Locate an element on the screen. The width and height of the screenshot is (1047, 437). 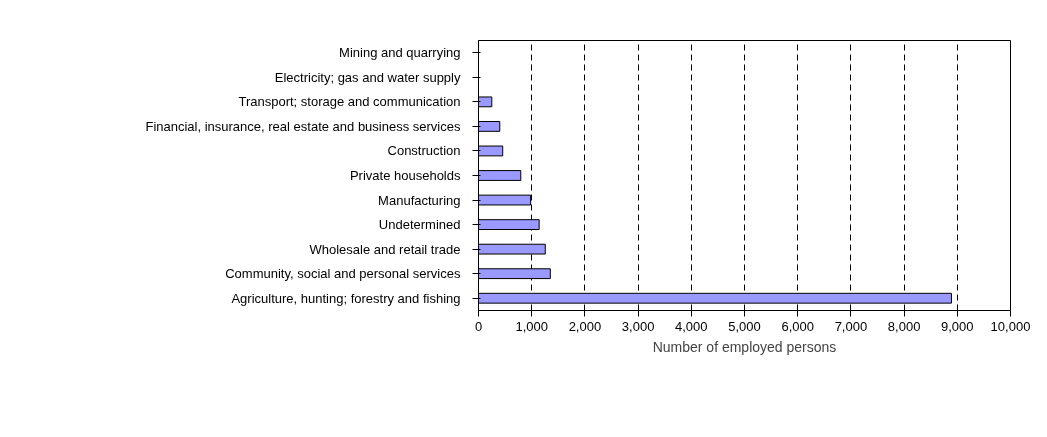
y-tick-label: Agriculture, hunting; forestry and fishing is located at coordinates (346, 298).